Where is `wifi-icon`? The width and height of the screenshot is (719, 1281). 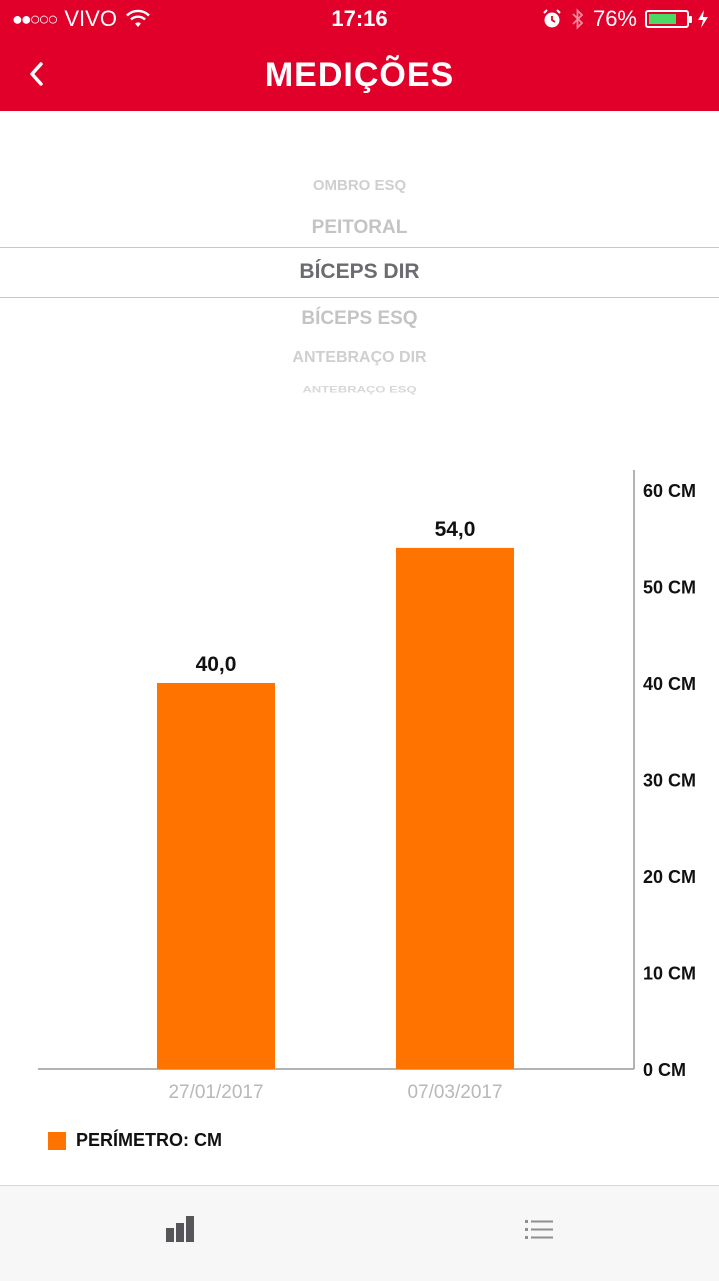 wifi-icon is located at coordinates (138, 18).